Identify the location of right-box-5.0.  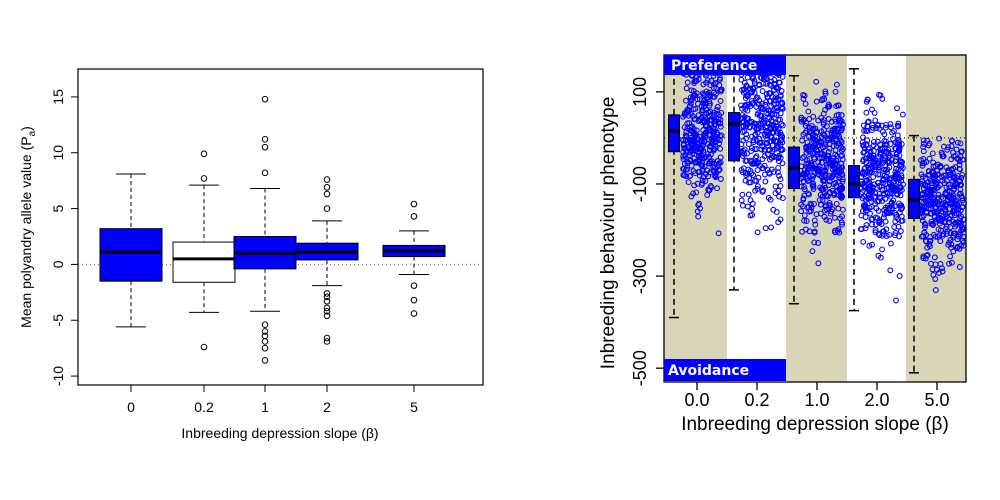
(914, 254).